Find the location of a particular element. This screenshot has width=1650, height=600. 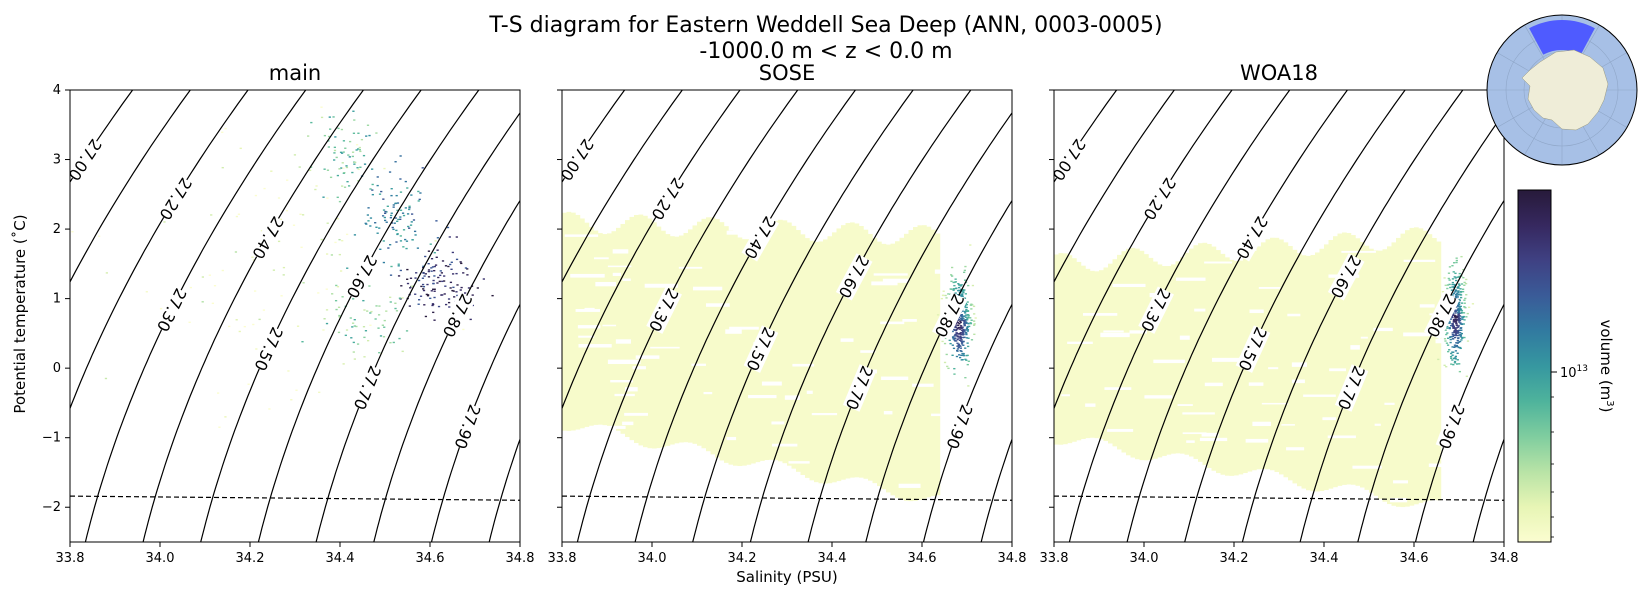

x-tick-label: 34.4 is located at coordinates (340, 558).